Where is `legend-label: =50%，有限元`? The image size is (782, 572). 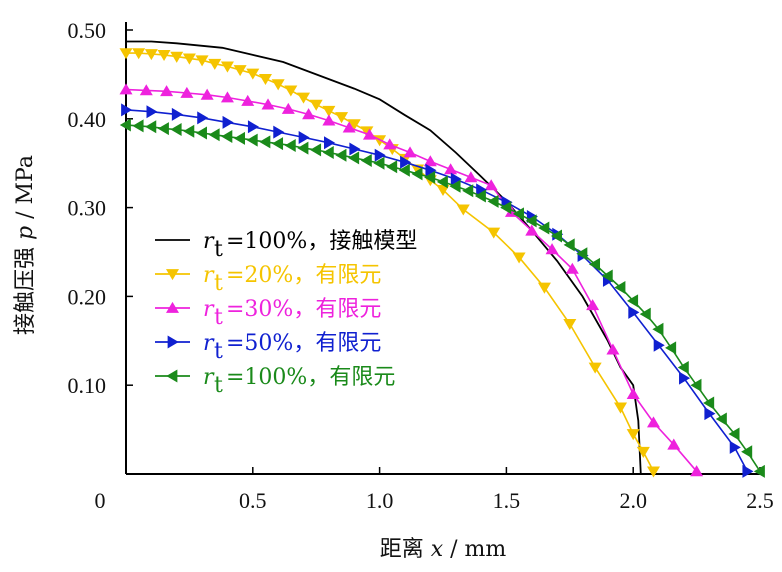 legend-label: =50%，有限元 is located at coordinates (303, 343).